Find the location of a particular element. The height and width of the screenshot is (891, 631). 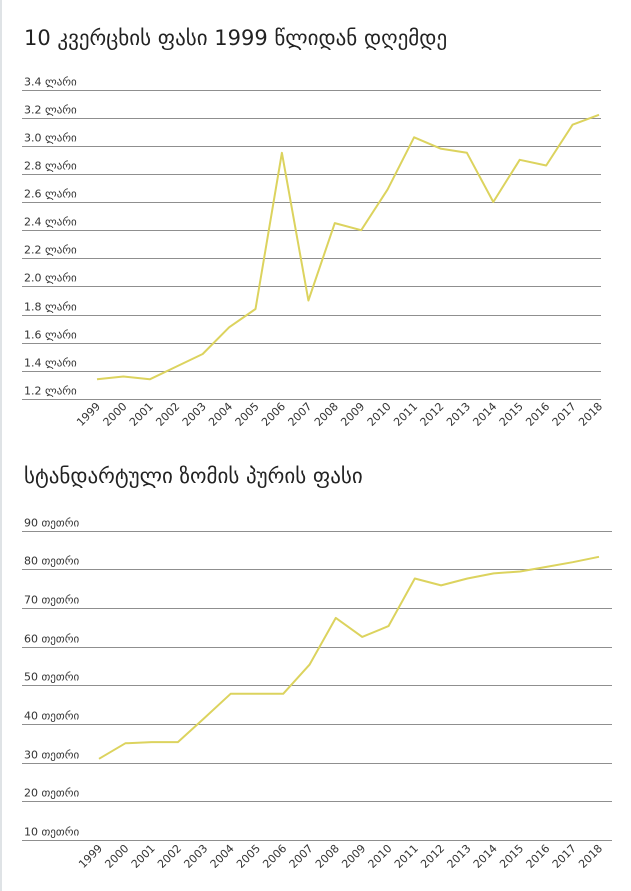

y-tick-label: 1.4 ლარი is located at coordinates (50, 363).